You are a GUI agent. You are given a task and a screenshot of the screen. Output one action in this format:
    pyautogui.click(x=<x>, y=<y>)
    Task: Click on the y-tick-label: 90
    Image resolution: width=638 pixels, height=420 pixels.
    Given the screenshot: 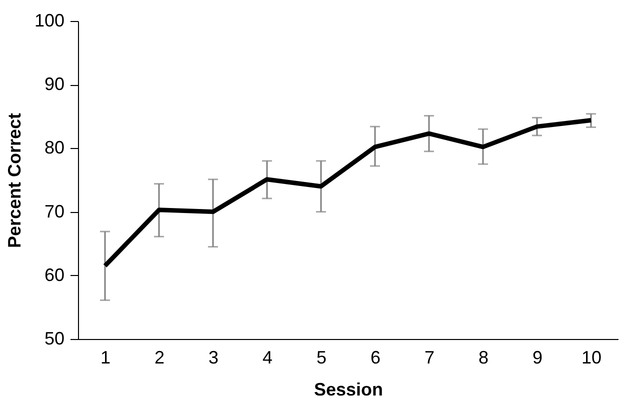 What is the action you would take?
    pyautogui.click(x=54, y=84)
    